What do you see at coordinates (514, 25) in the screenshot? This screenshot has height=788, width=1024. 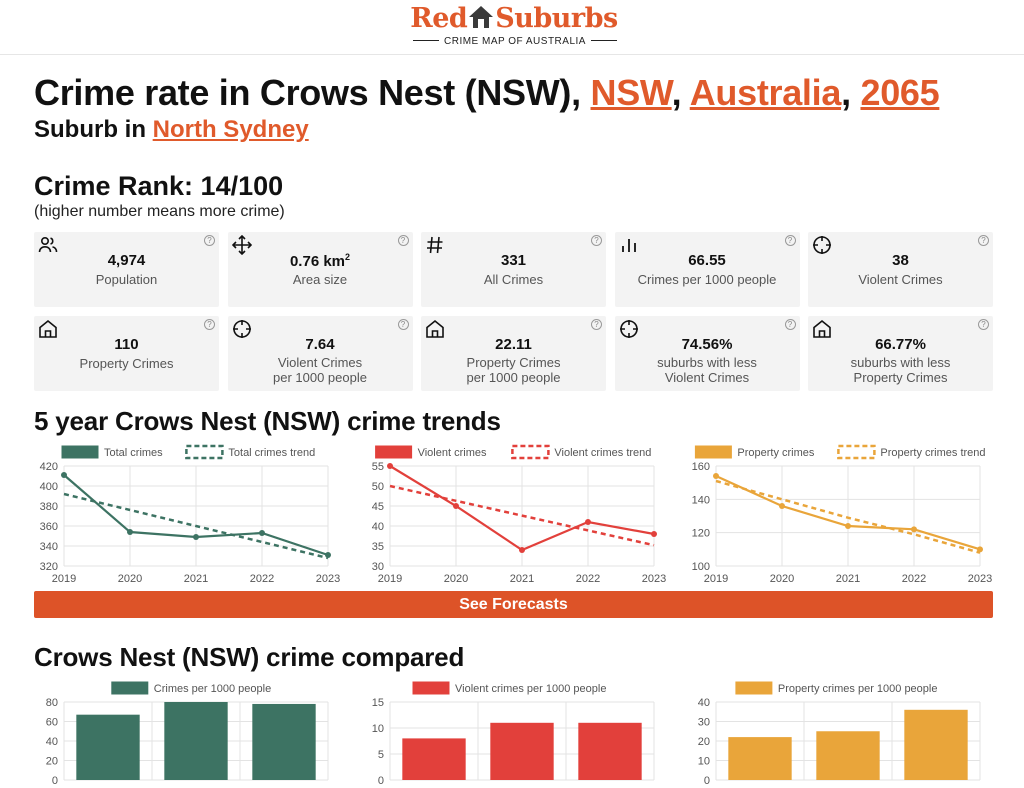 I see `site-logo: Red Suburbs CRIME MAP OF AUSTRALIA` at bounding box center [514, 25].